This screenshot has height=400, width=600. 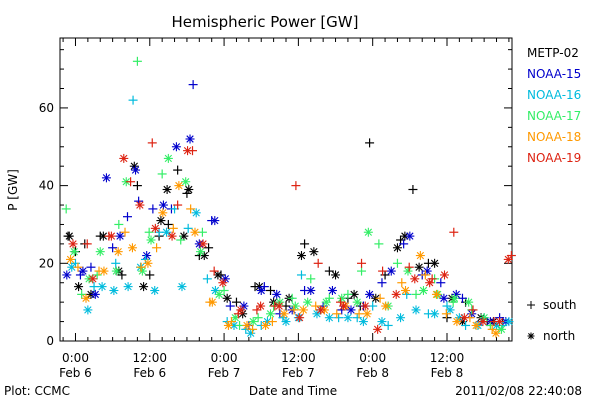 What do you see at coordinates (46, 108) in the screenshot?
I see `y-tick-label: 60` at bounding box center [46, 108].